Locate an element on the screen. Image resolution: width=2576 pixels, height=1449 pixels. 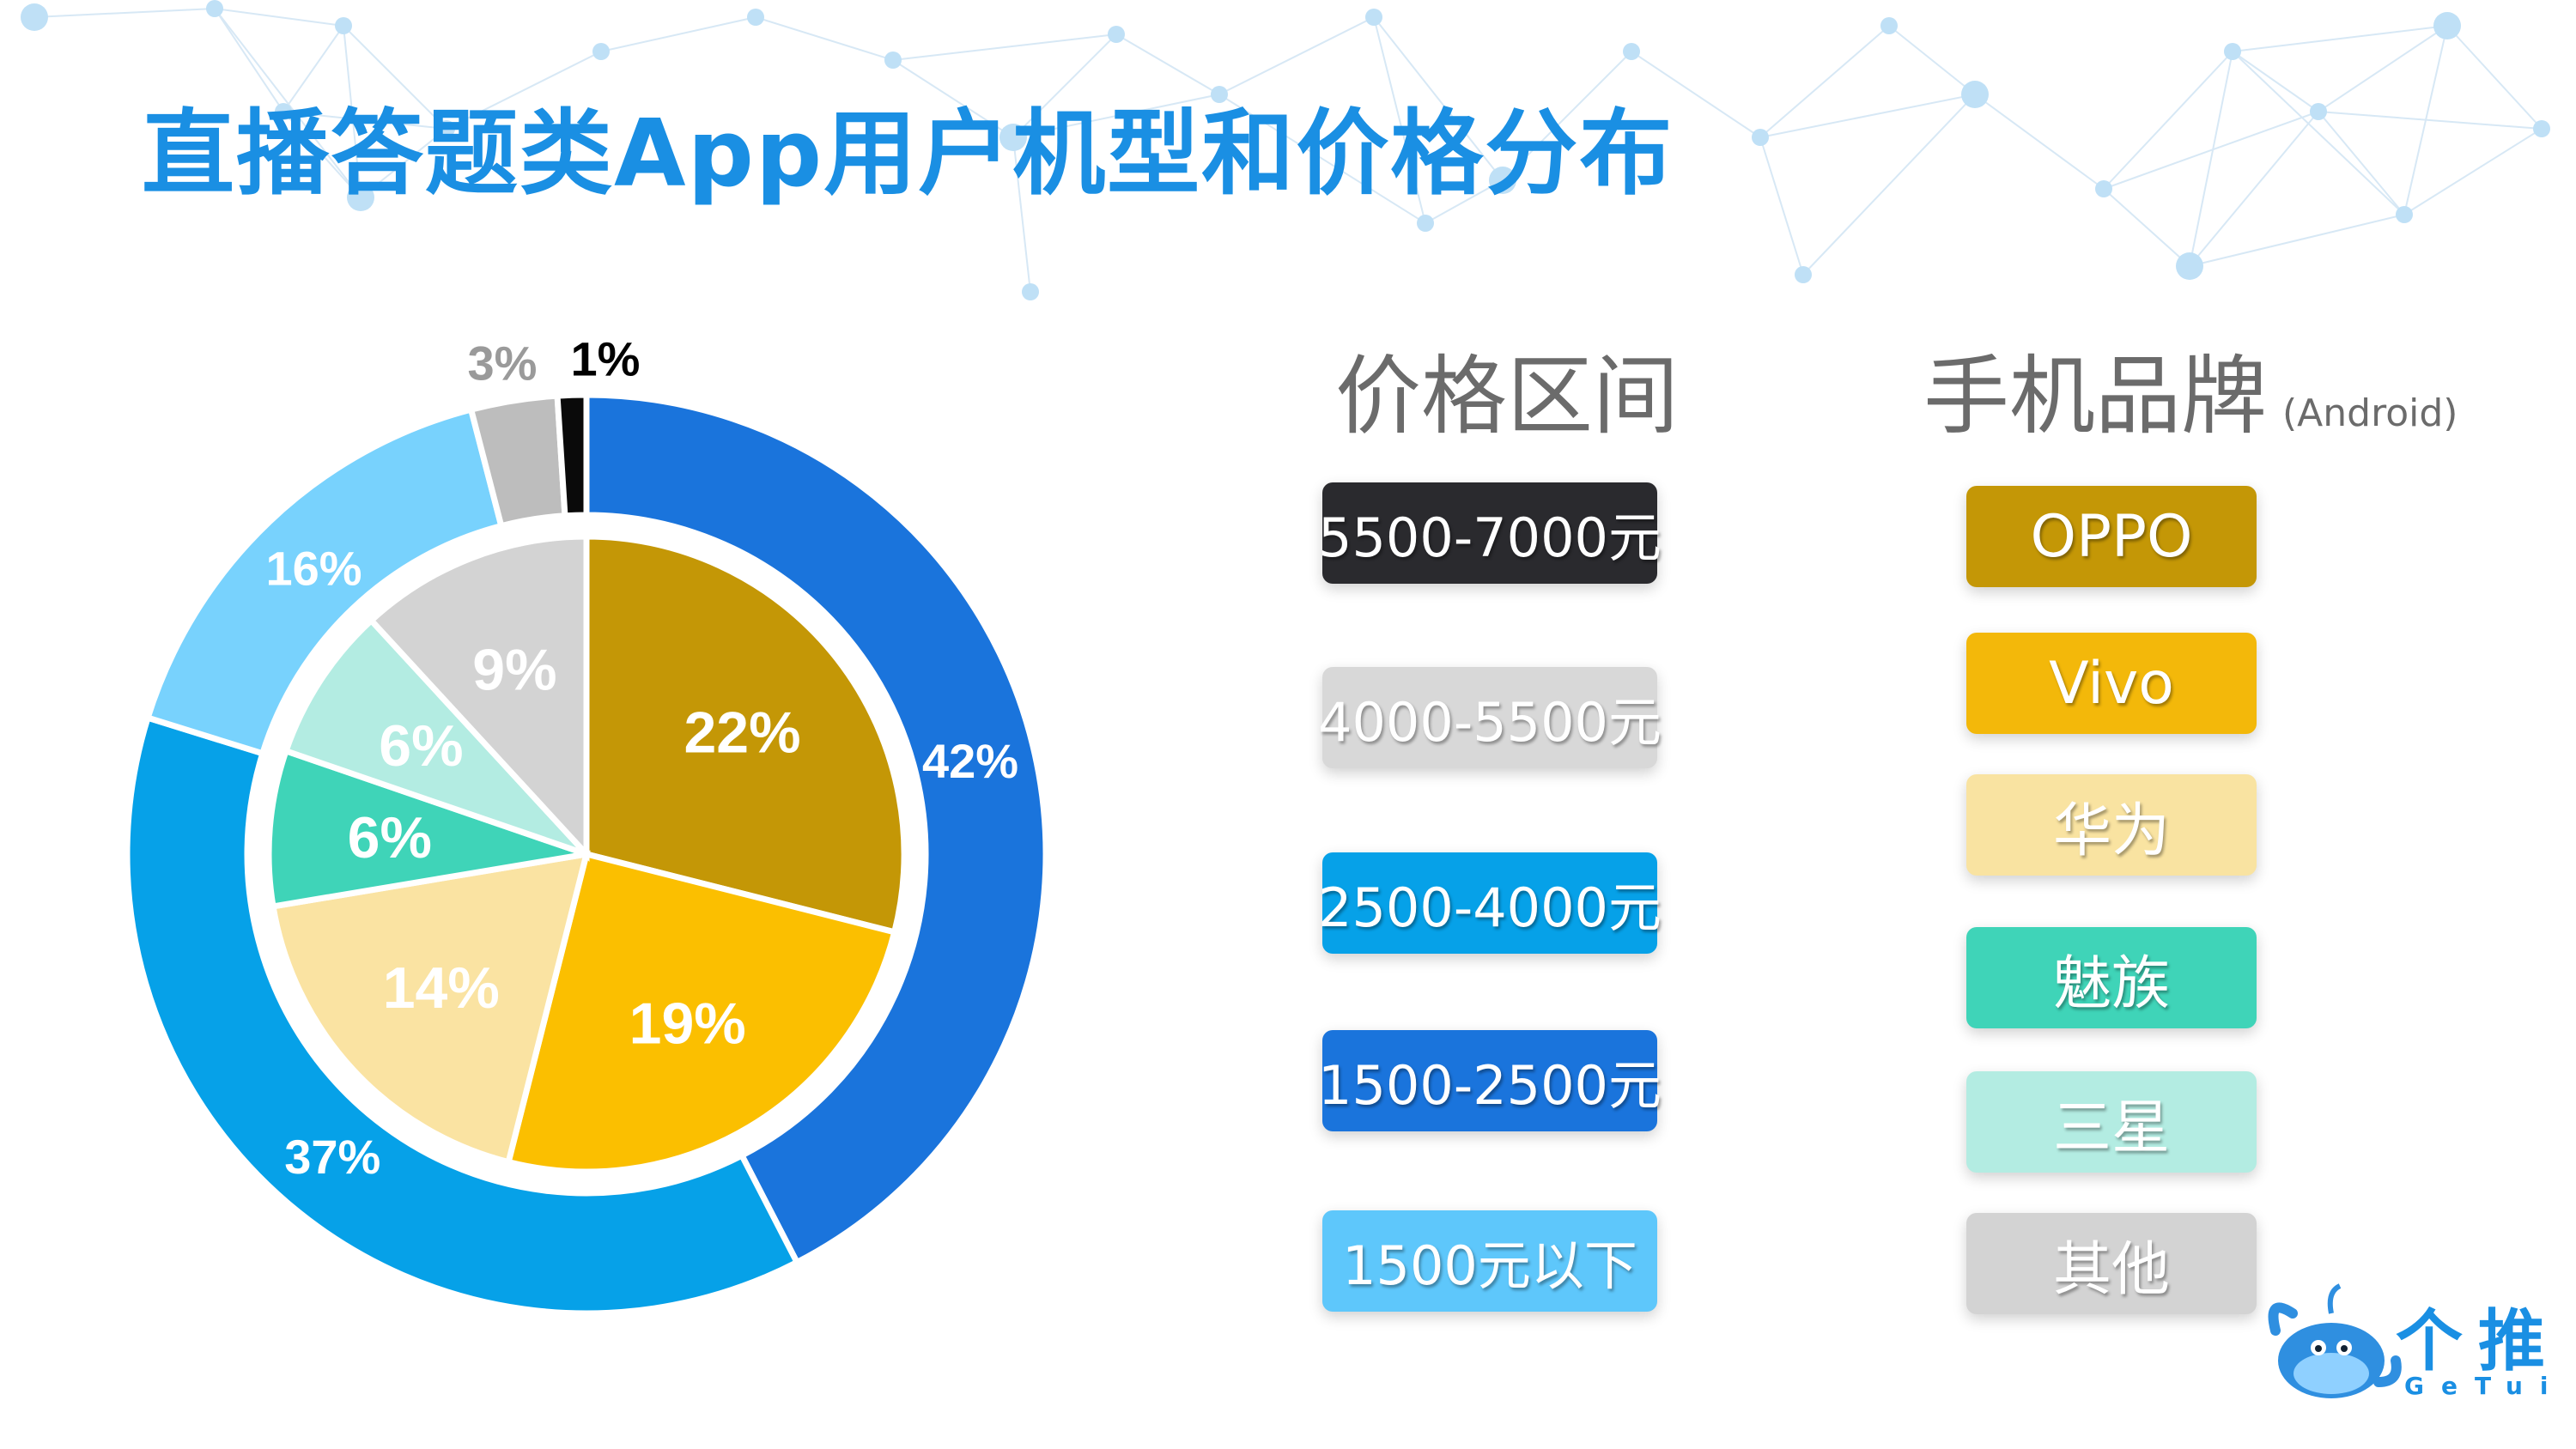
inner-value-label-2: 14% is located at coordinates (441, 988).